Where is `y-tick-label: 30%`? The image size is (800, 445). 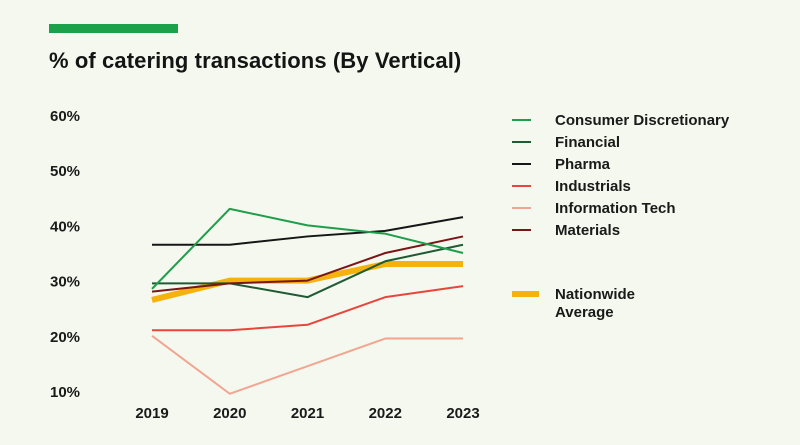 y-tick-label: 30% is located at coordinates (65, 282).